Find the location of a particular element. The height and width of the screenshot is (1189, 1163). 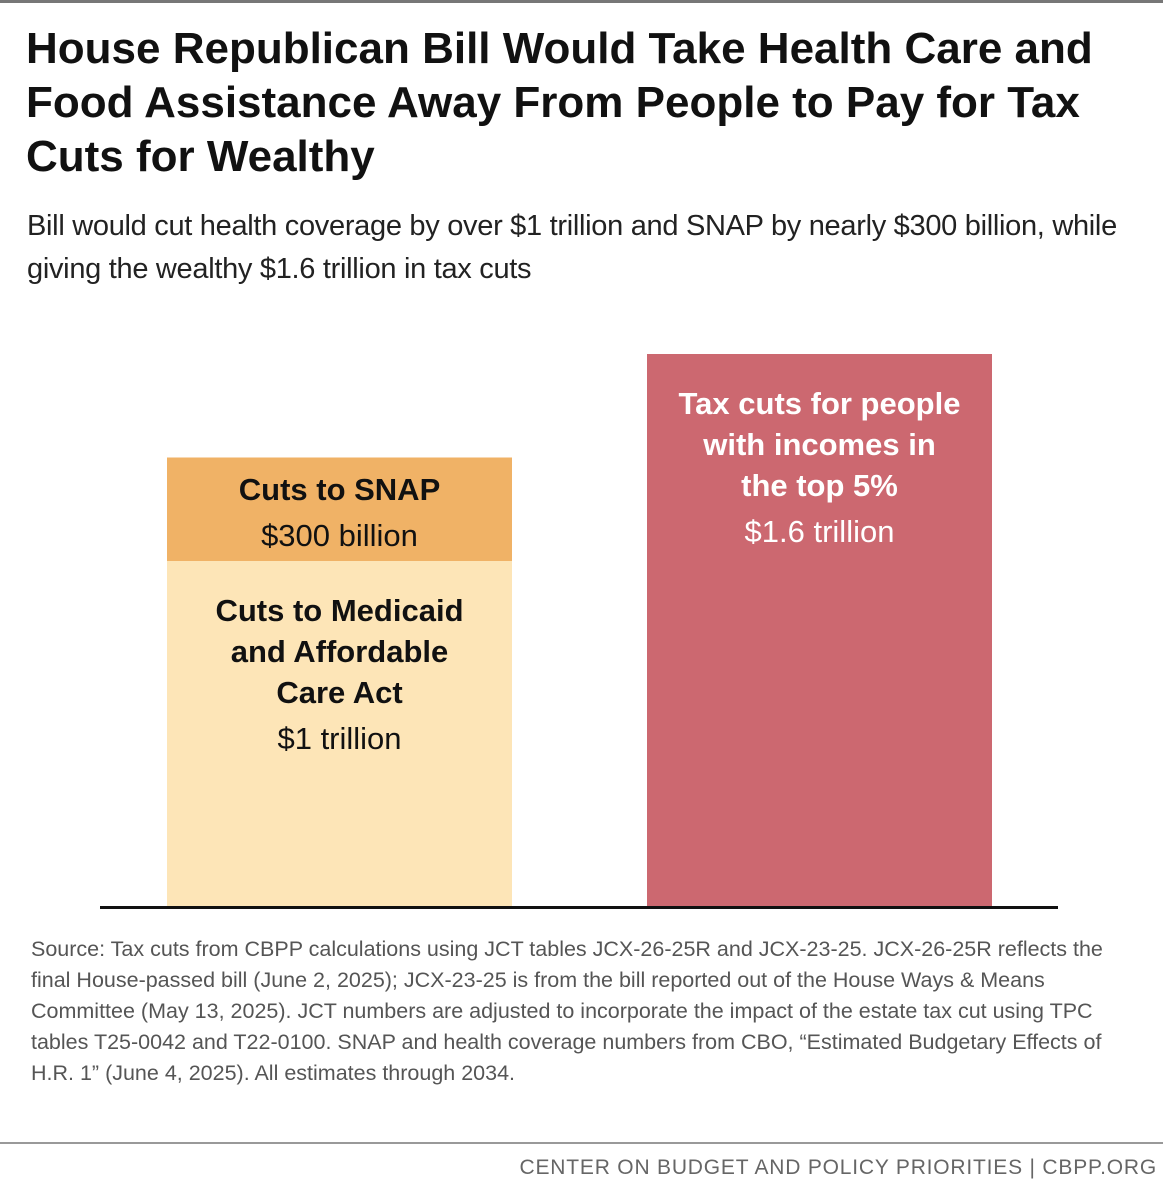

bar-label-1-line-0: Cuts to SNAP is located at coordinates (340, 489).